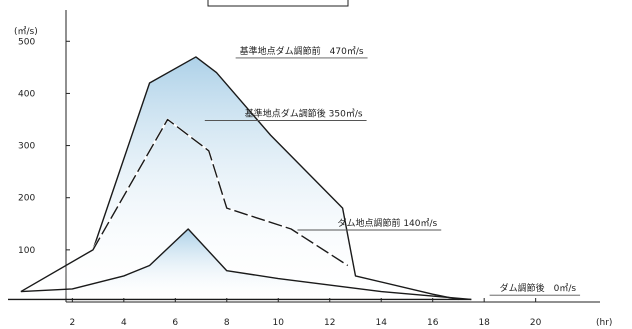  What do you see at coordinates (381, 323) in the screenshot?
I see `x-tick-label: 14` at bounding box center [381, 323].